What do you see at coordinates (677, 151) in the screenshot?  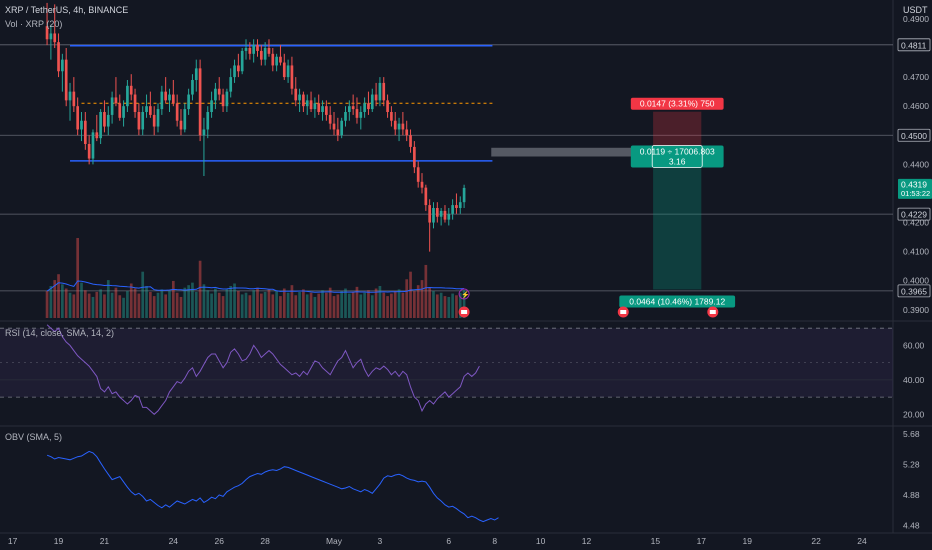 I see `risk-reward-label: 0.0119 ÷ 17006.803` at bounding box center [677, 151].